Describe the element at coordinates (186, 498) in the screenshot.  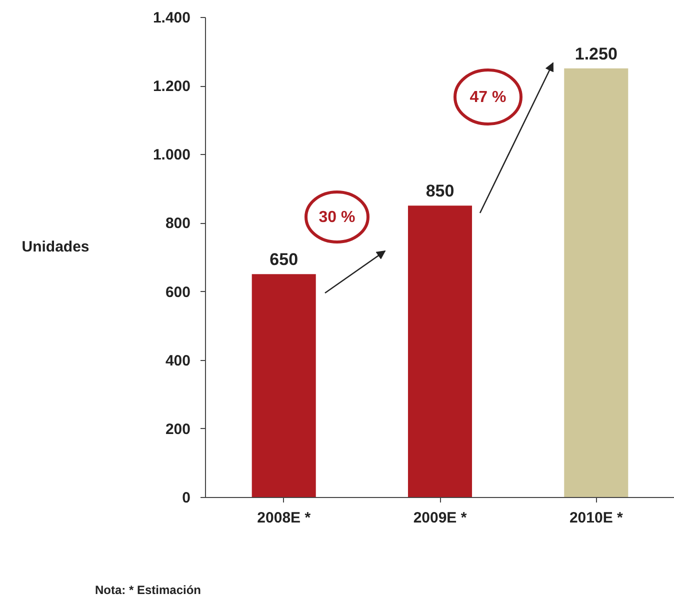
I see `y-tick-label: 0` at that location.